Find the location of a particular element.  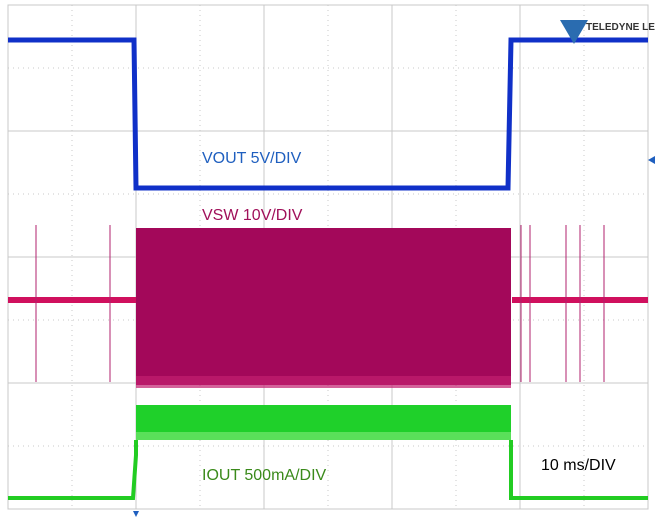

brand: TELEDYNE LECROY is located at coordinates (620, 27).